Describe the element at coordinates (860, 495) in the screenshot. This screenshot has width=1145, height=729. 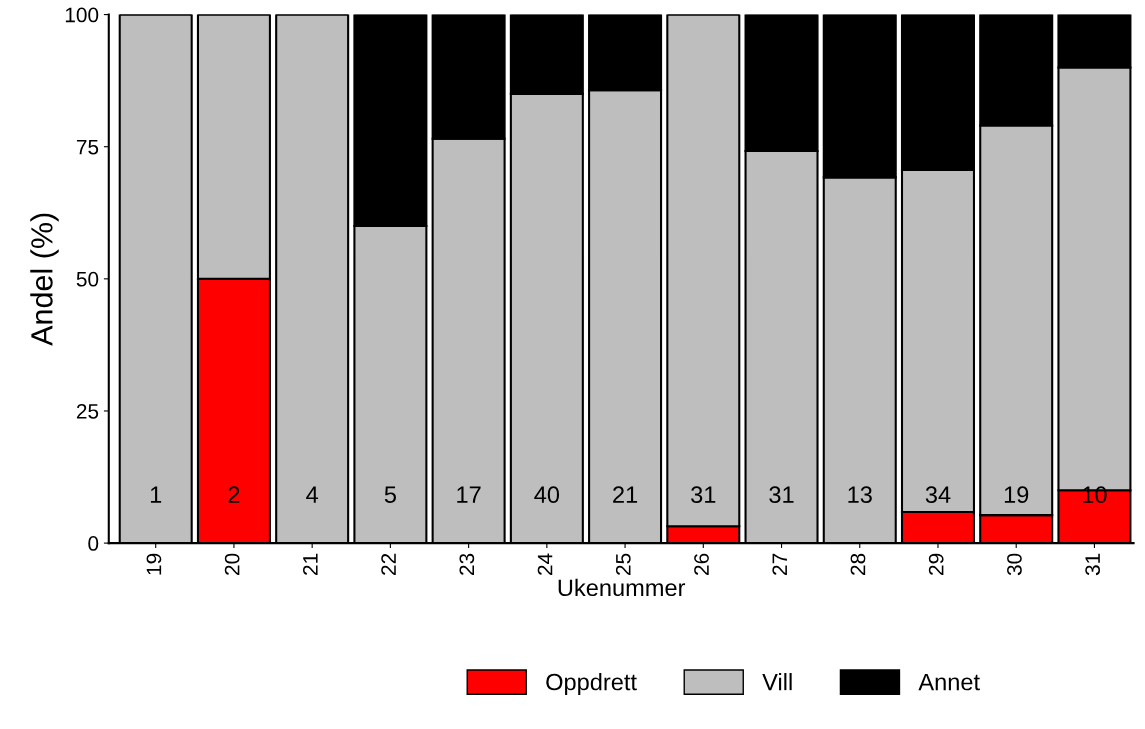
I see `annotation: 13` at that location.